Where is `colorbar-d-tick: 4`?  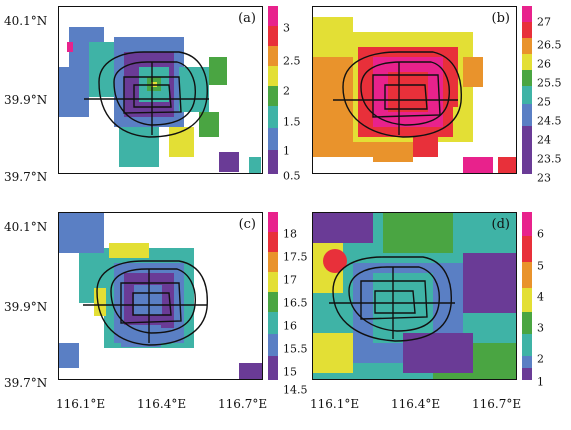 colorbar-d-tick: 4 is located at coordinates (540, 297).